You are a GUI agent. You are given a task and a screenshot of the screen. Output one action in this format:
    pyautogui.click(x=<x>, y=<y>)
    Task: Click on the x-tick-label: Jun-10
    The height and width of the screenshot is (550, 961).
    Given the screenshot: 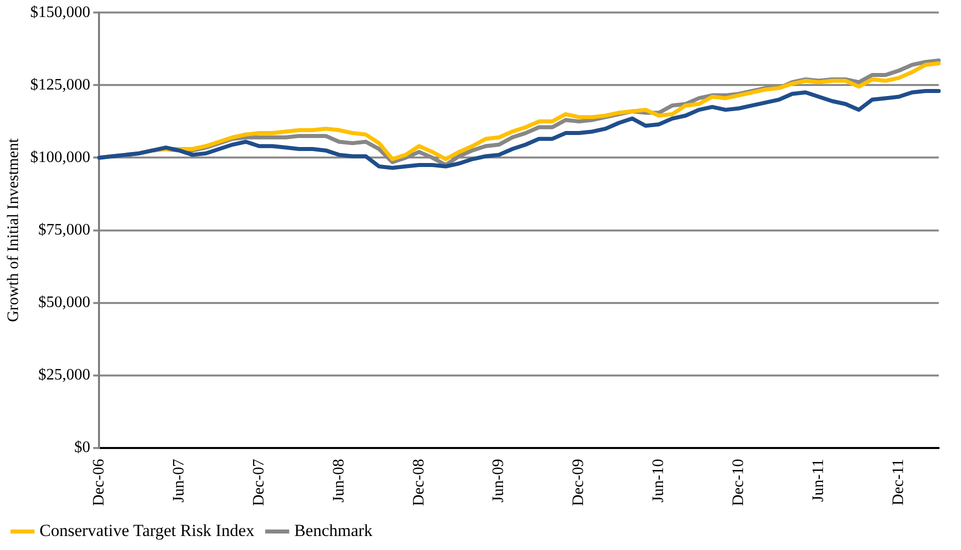 What is the action you would take?
    pyautogui.click(x=659, y=480)
    